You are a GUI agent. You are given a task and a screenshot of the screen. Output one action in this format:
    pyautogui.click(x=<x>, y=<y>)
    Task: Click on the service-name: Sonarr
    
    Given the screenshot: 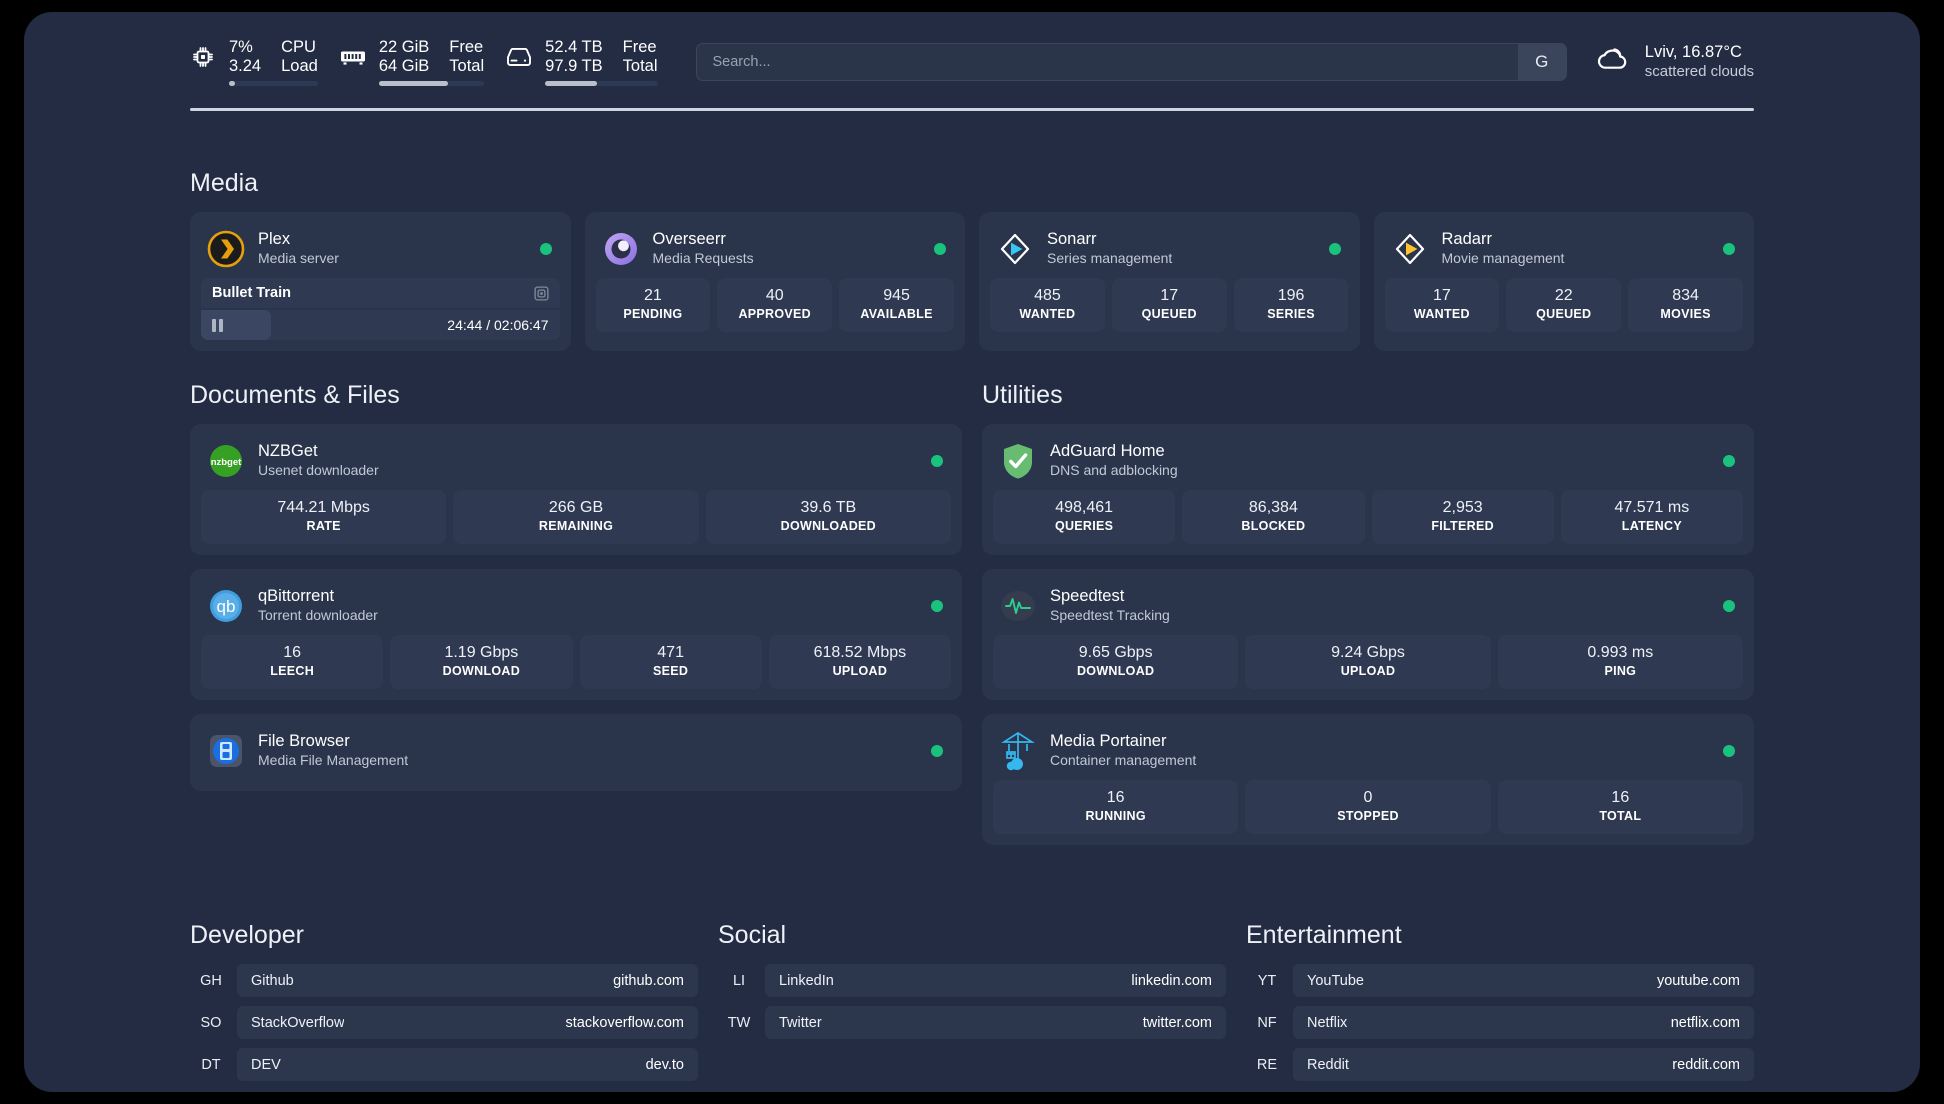 What is the action you would take?
    pyautogui.click(x=1072, y=239)
    